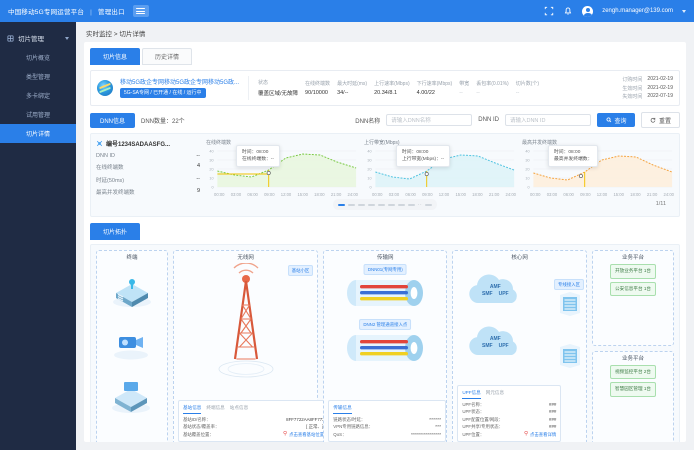 This screenshot has height=450, width=694. What do you see at coordinates (37, 59) in the screenshot?
I see `sidebar-item-slice-overview: 切片概览` at bounding box center [37, 59].